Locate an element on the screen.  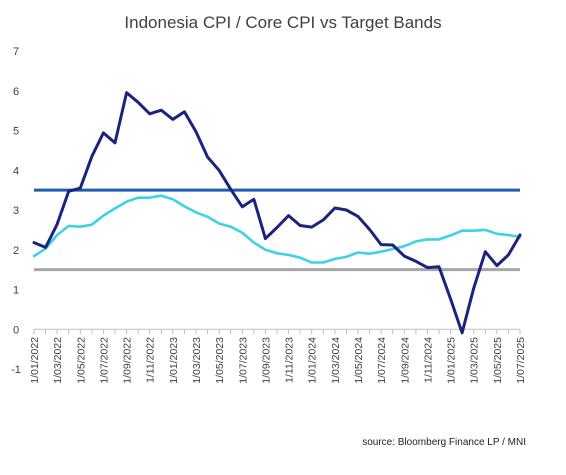
y-tick-label: 6 is located at coordinates (16, 92).